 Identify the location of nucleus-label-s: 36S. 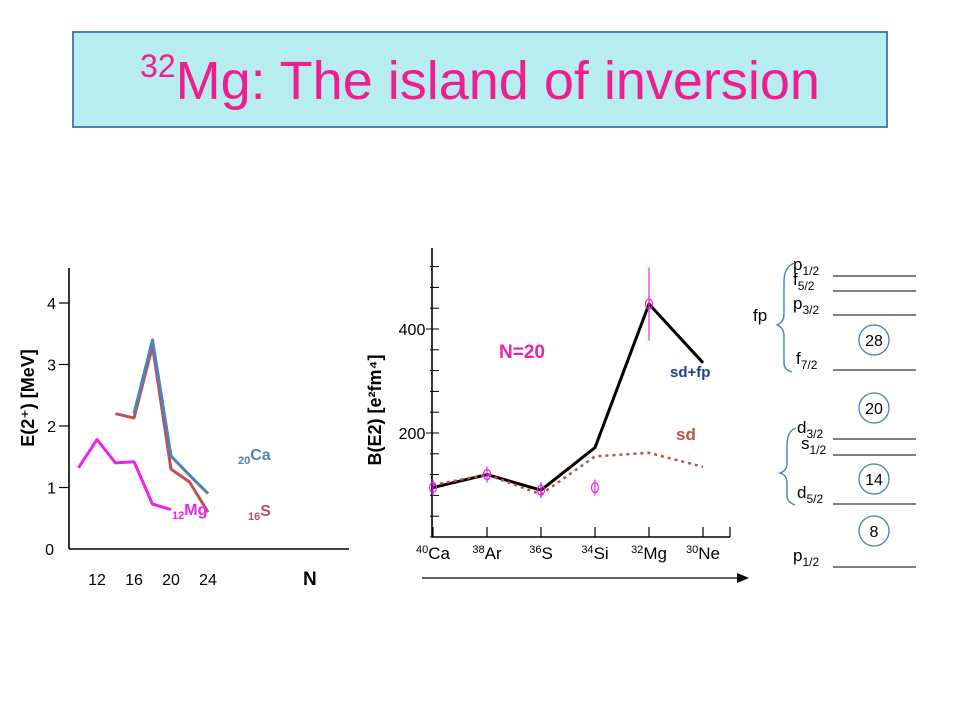
(541, 553).